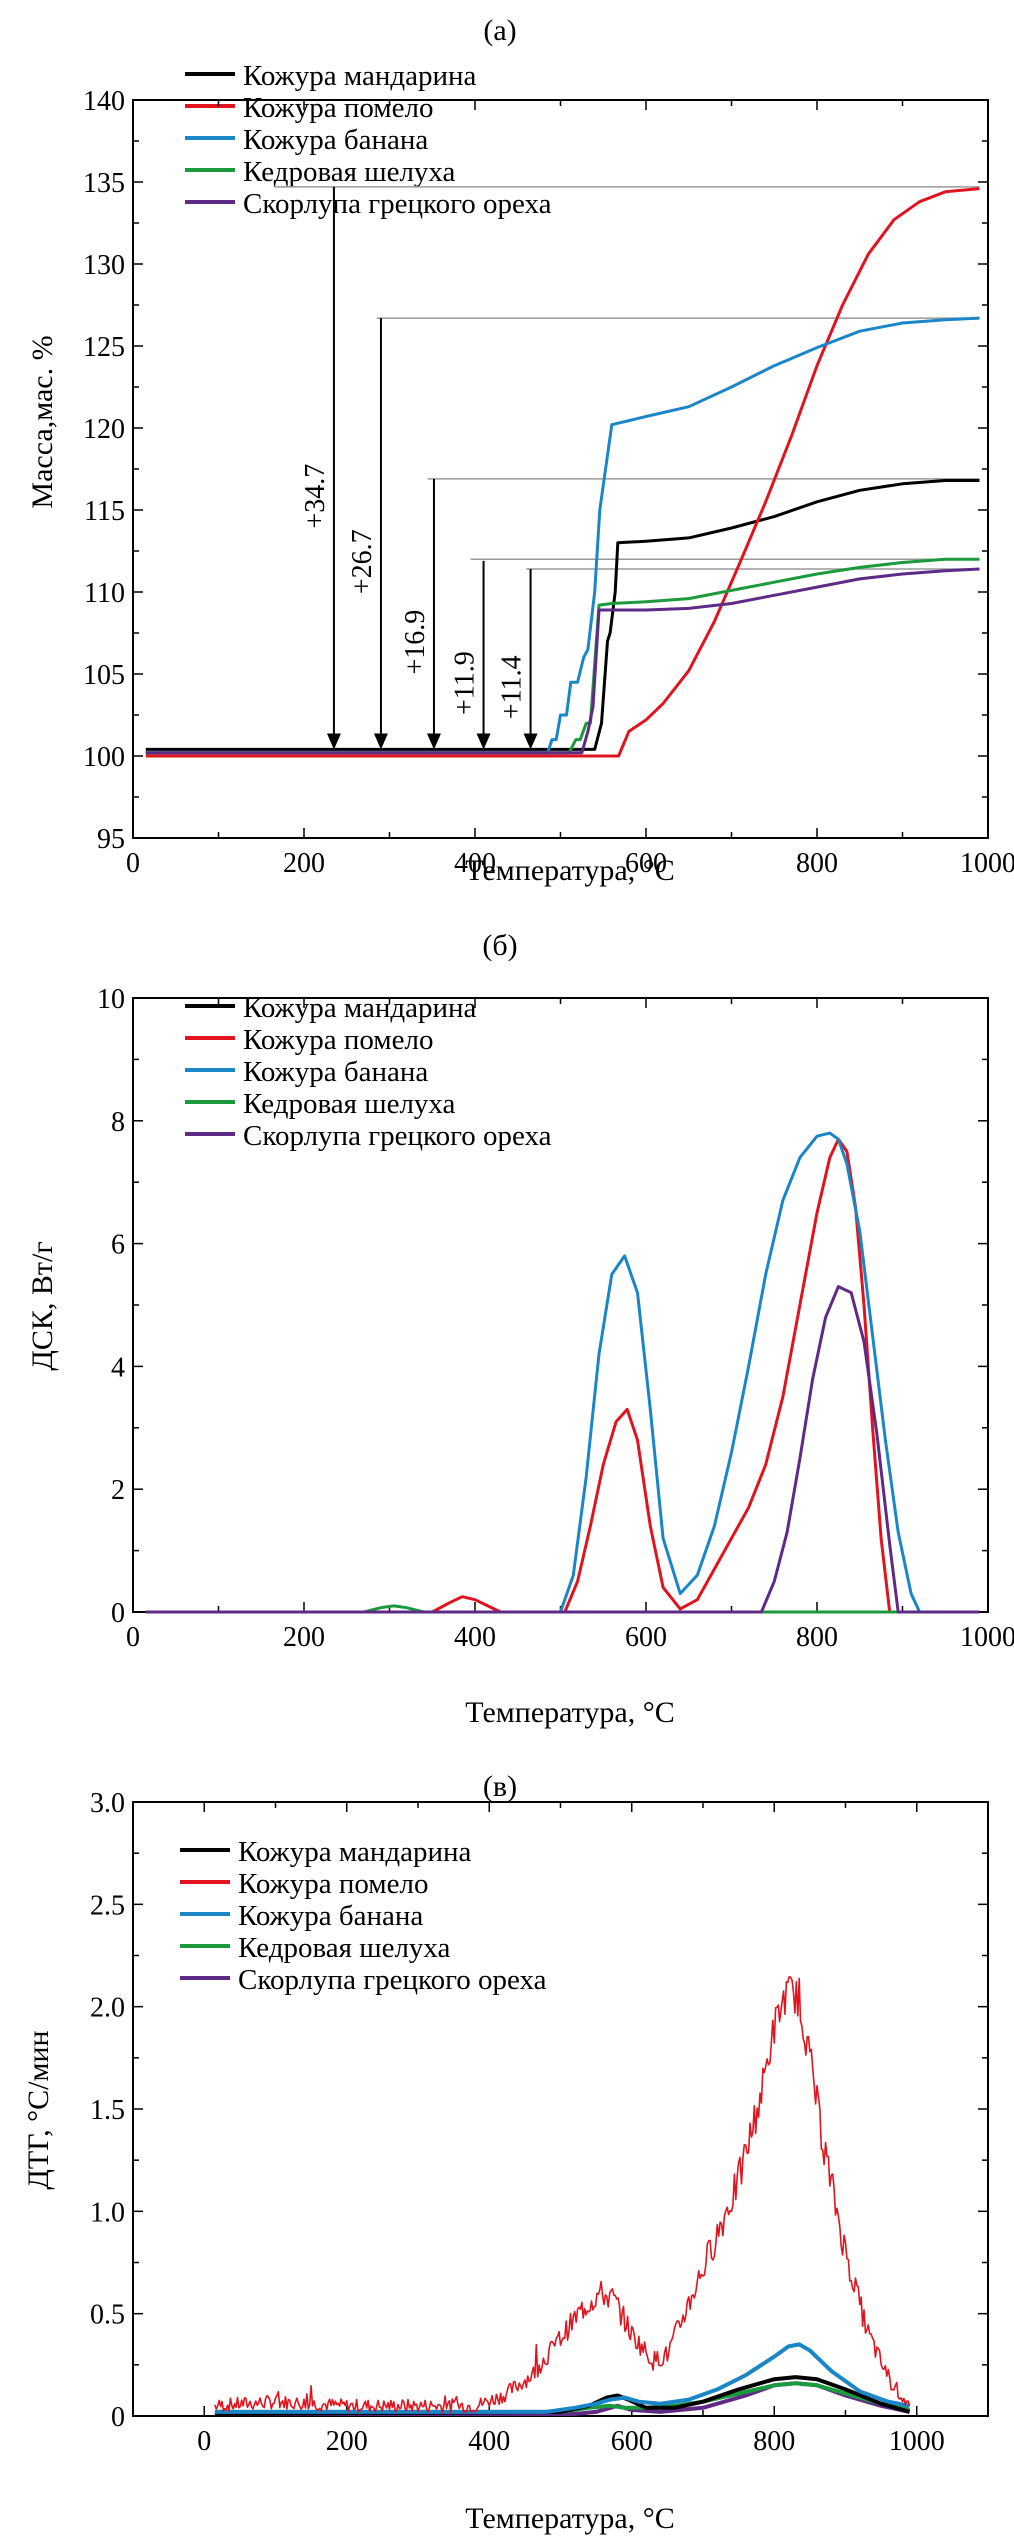 This screenshot has height=2542, width=1014. What do you see at coordinates (562, 661) in the screenshot?
I see `panel-a-series-walnut` at bounding box center [562, 661].